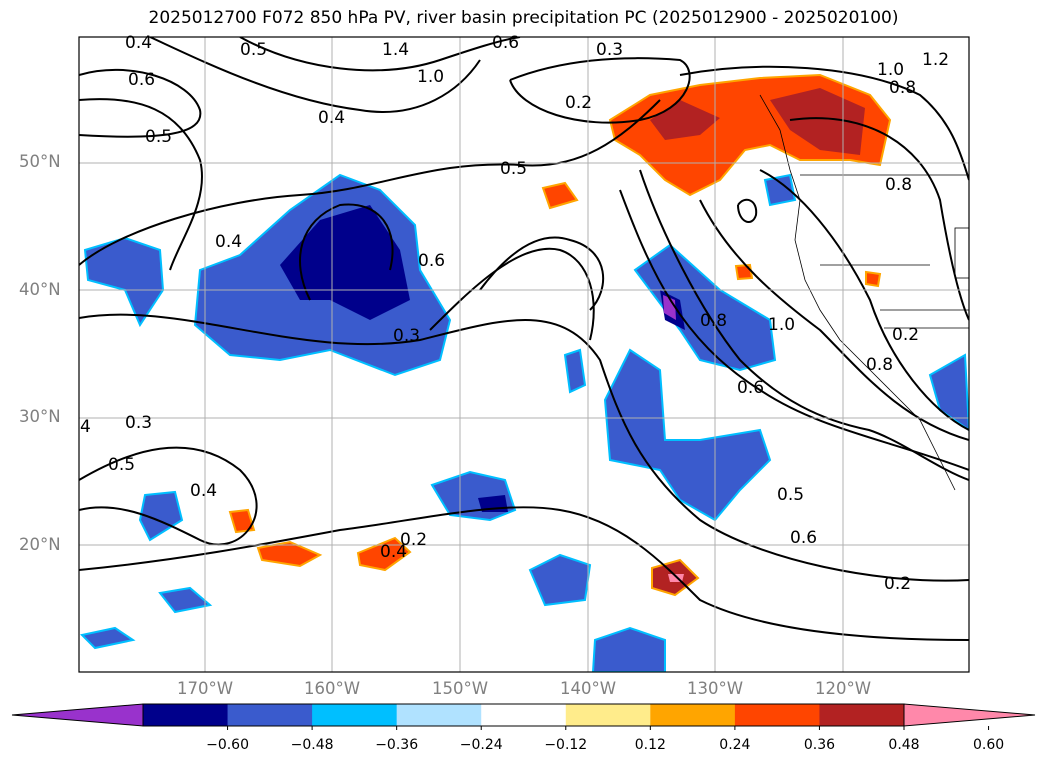 Image resolution: width=1047 pixels, height=765 pixels. What do you see at coordinates (40, 161) in the screenshot?
I see `lat-label: 50°N` at bounding box center [40, 161].